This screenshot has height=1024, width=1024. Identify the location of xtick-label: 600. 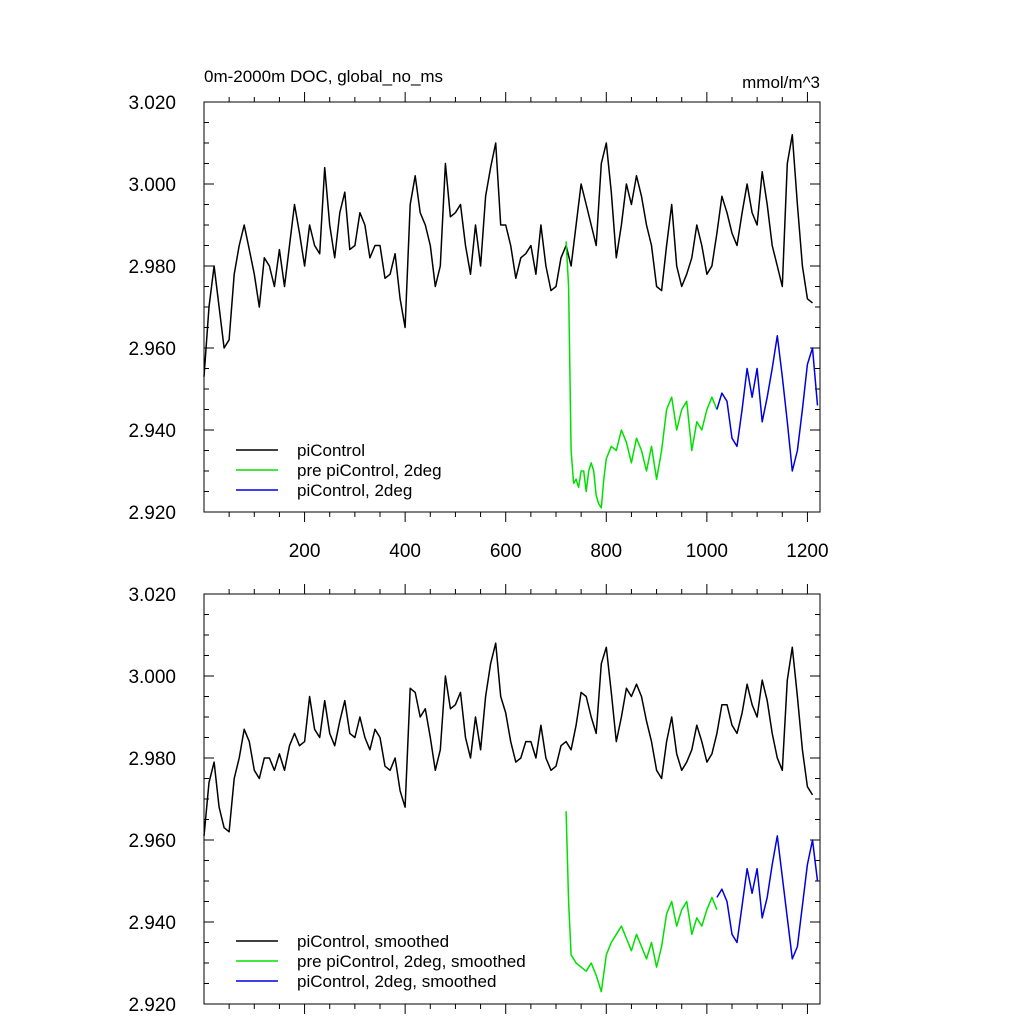
(506, 551).